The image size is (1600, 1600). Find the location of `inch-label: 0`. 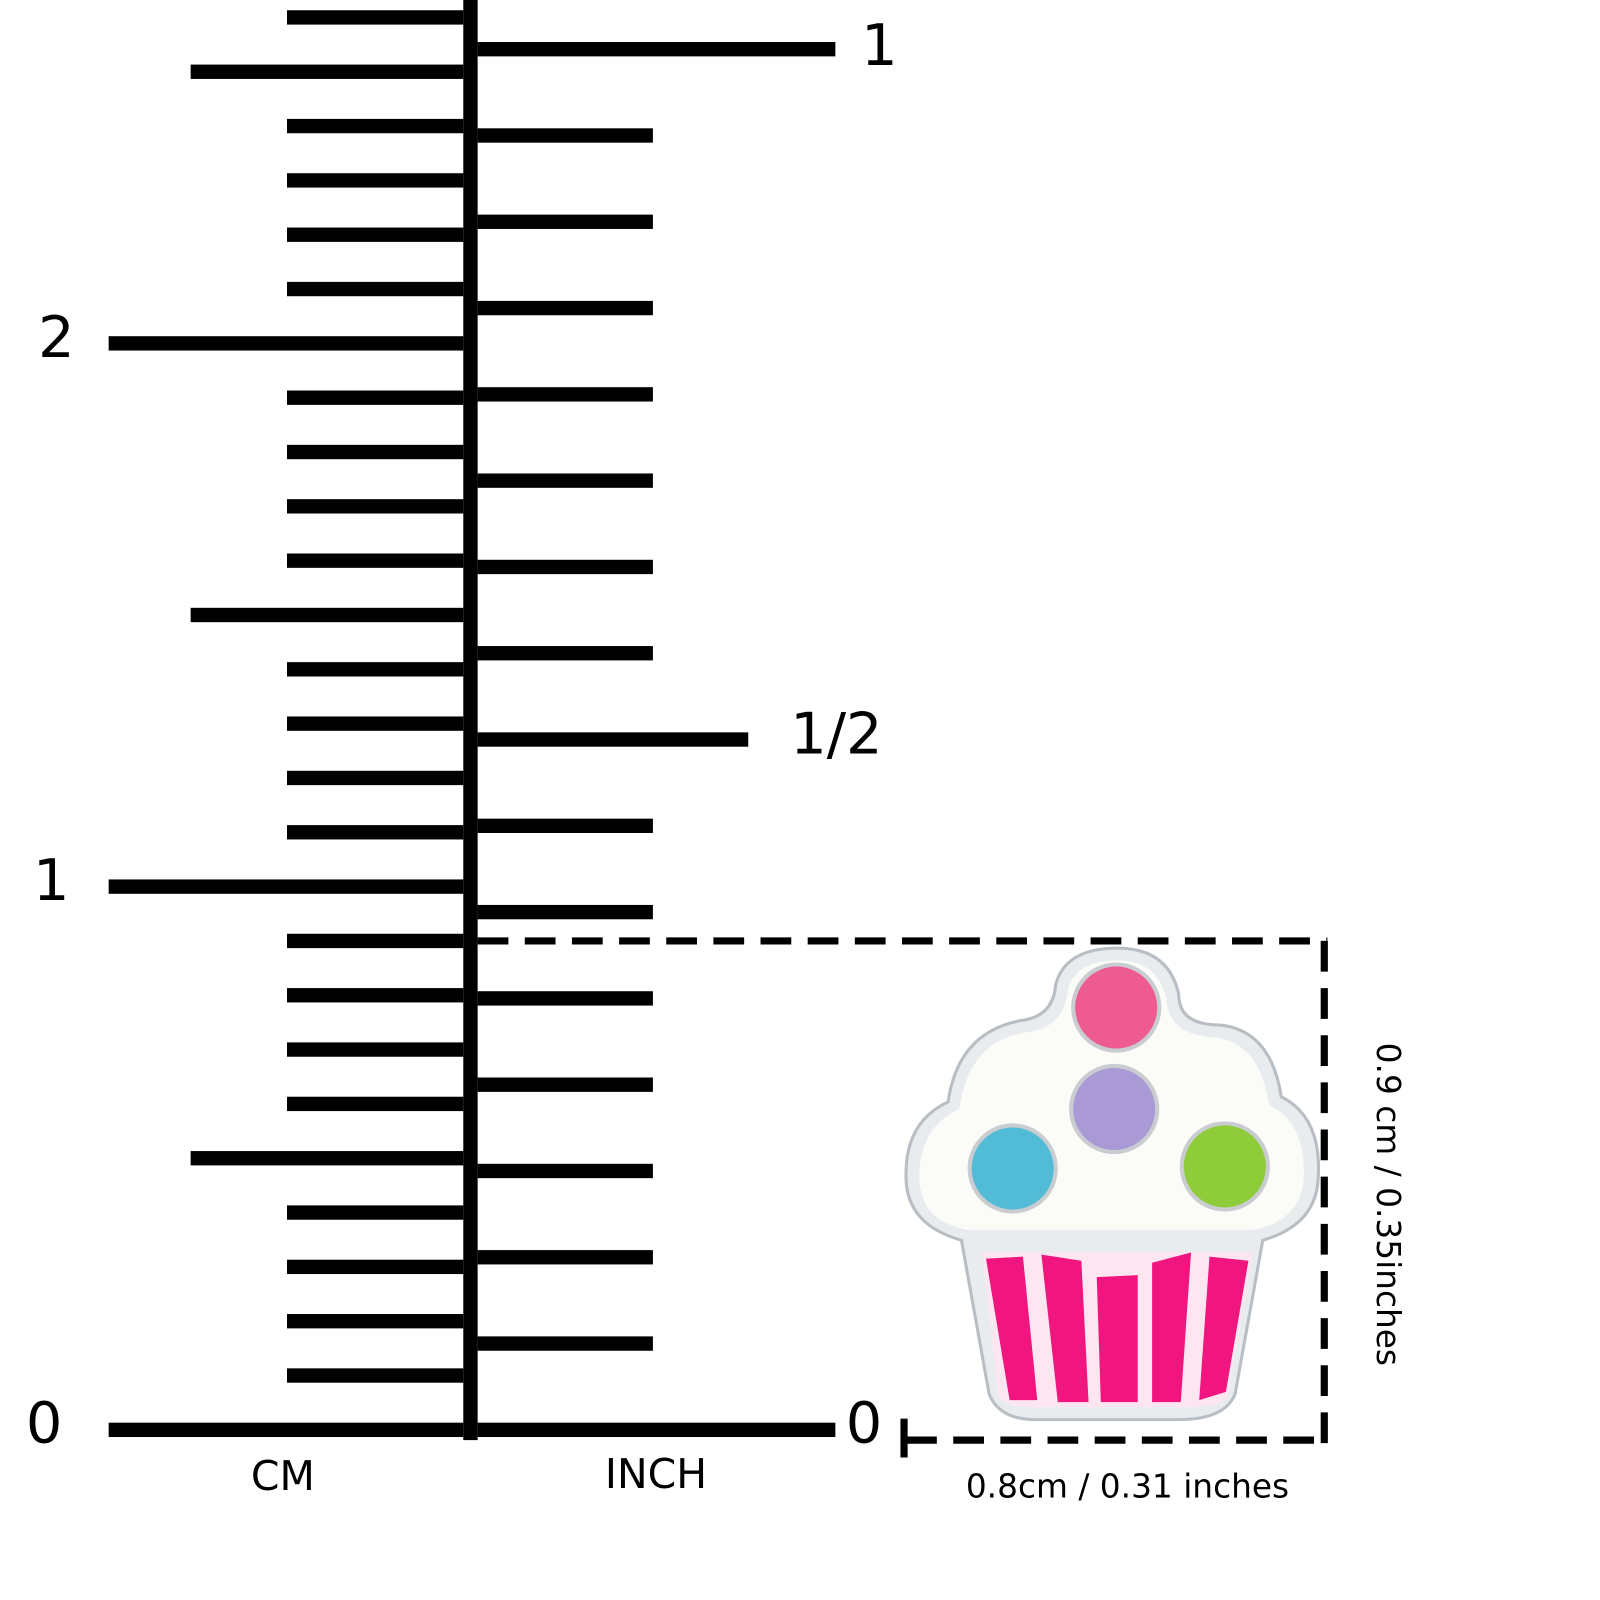

inch-label: 0 is located at coordinates (864, 1422).